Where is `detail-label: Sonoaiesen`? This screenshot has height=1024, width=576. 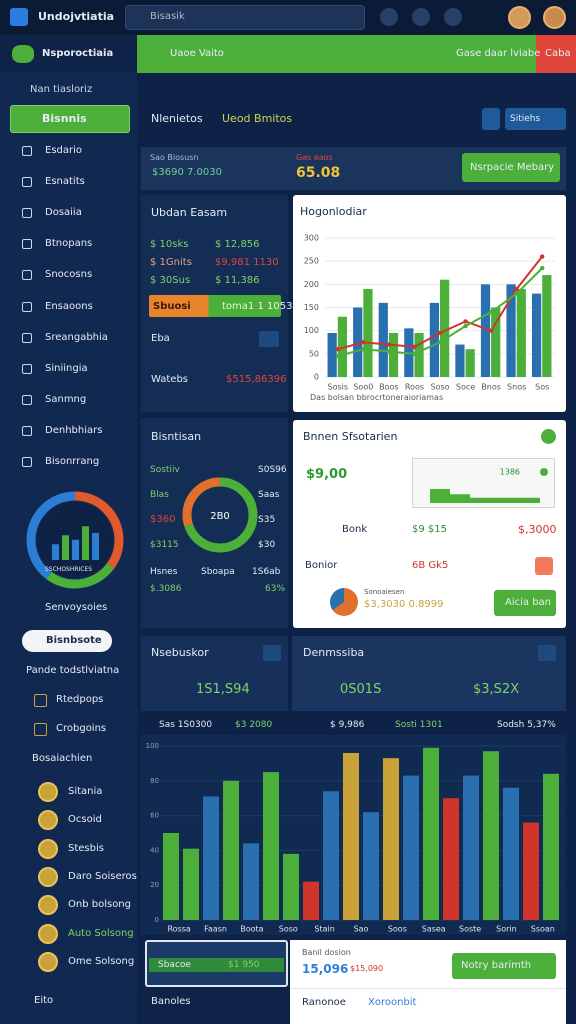 detail-label: Sonoaiesen is located at coordinates (384, 592).